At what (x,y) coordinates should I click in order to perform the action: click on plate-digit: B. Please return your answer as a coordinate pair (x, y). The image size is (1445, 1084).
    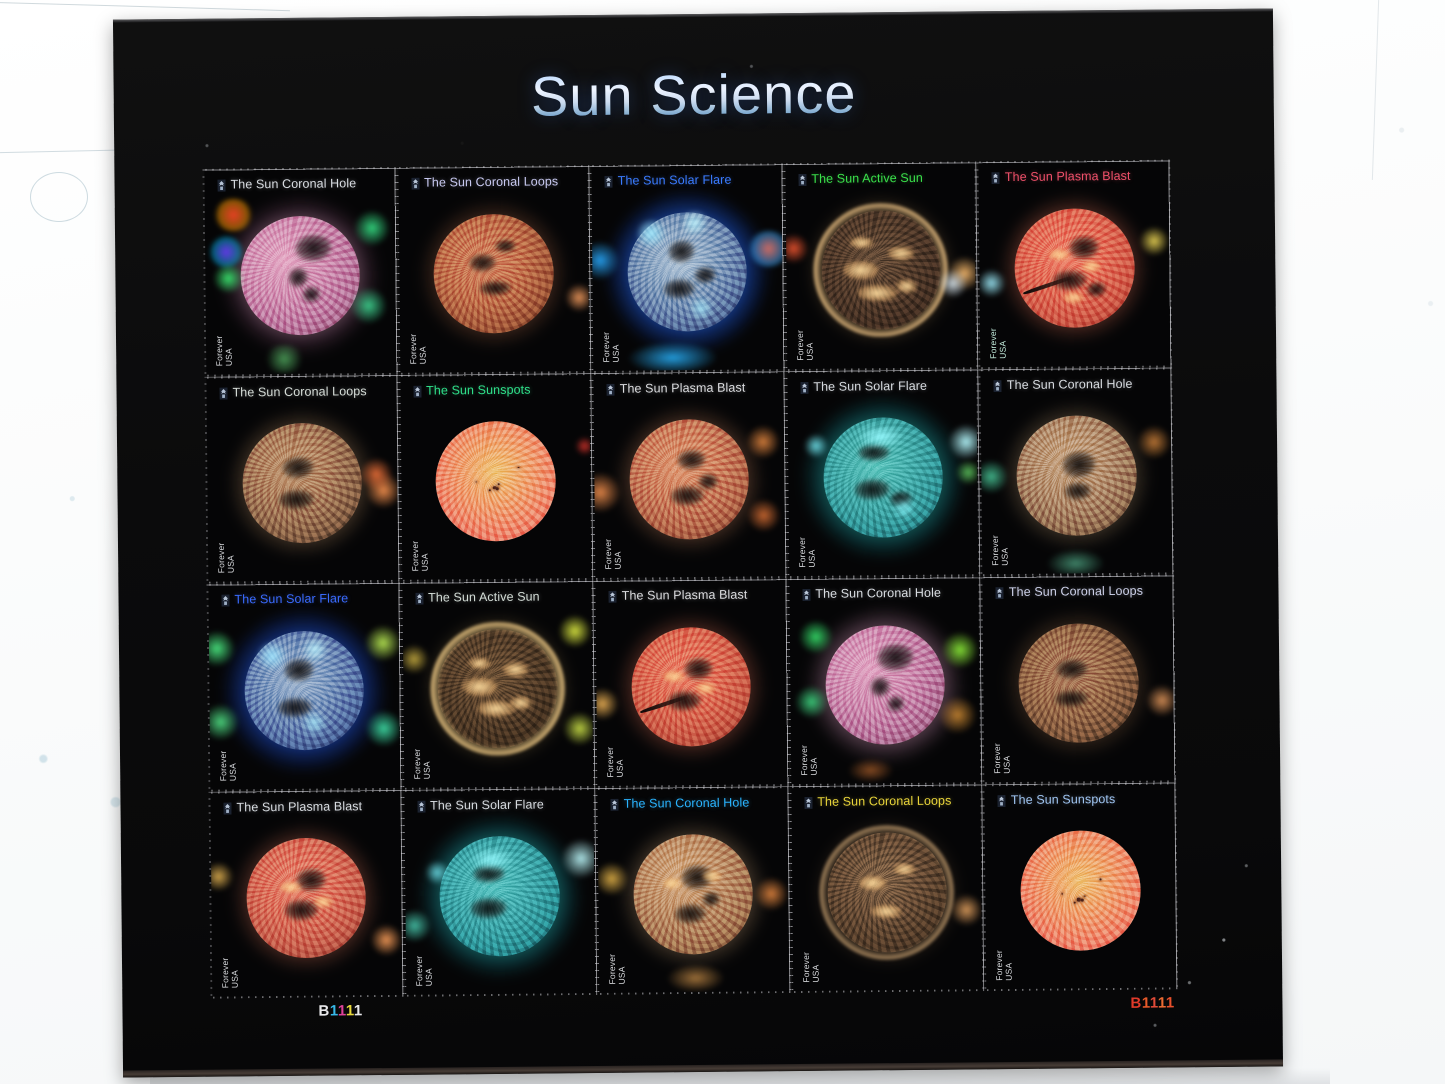
    Looking at the image, I should click on (324, 1011).